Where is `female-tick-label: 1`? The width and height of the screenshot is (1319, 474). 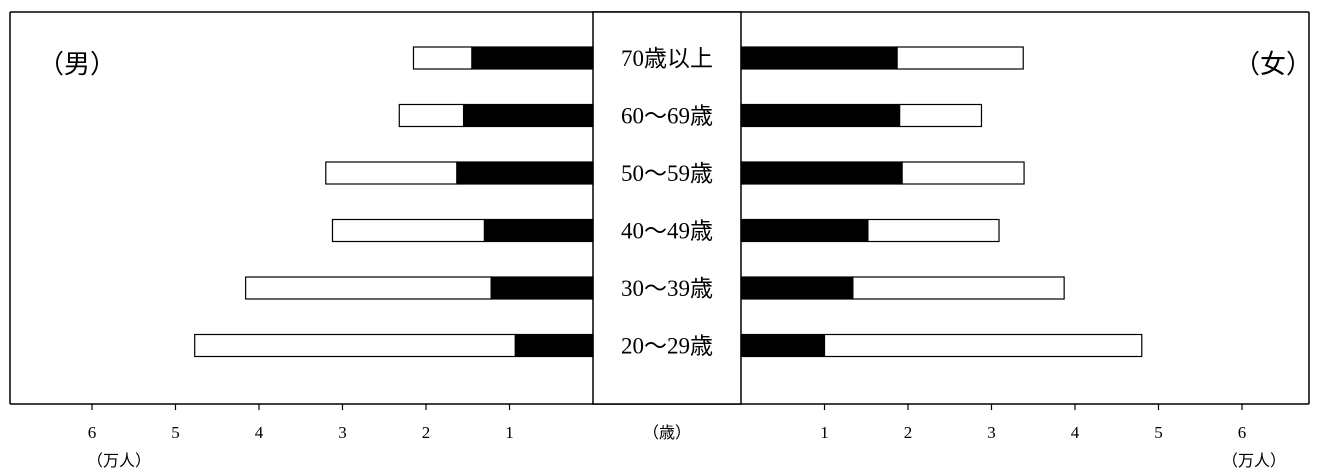 female-tick-label: 1 is located at coordinates (824, 432).